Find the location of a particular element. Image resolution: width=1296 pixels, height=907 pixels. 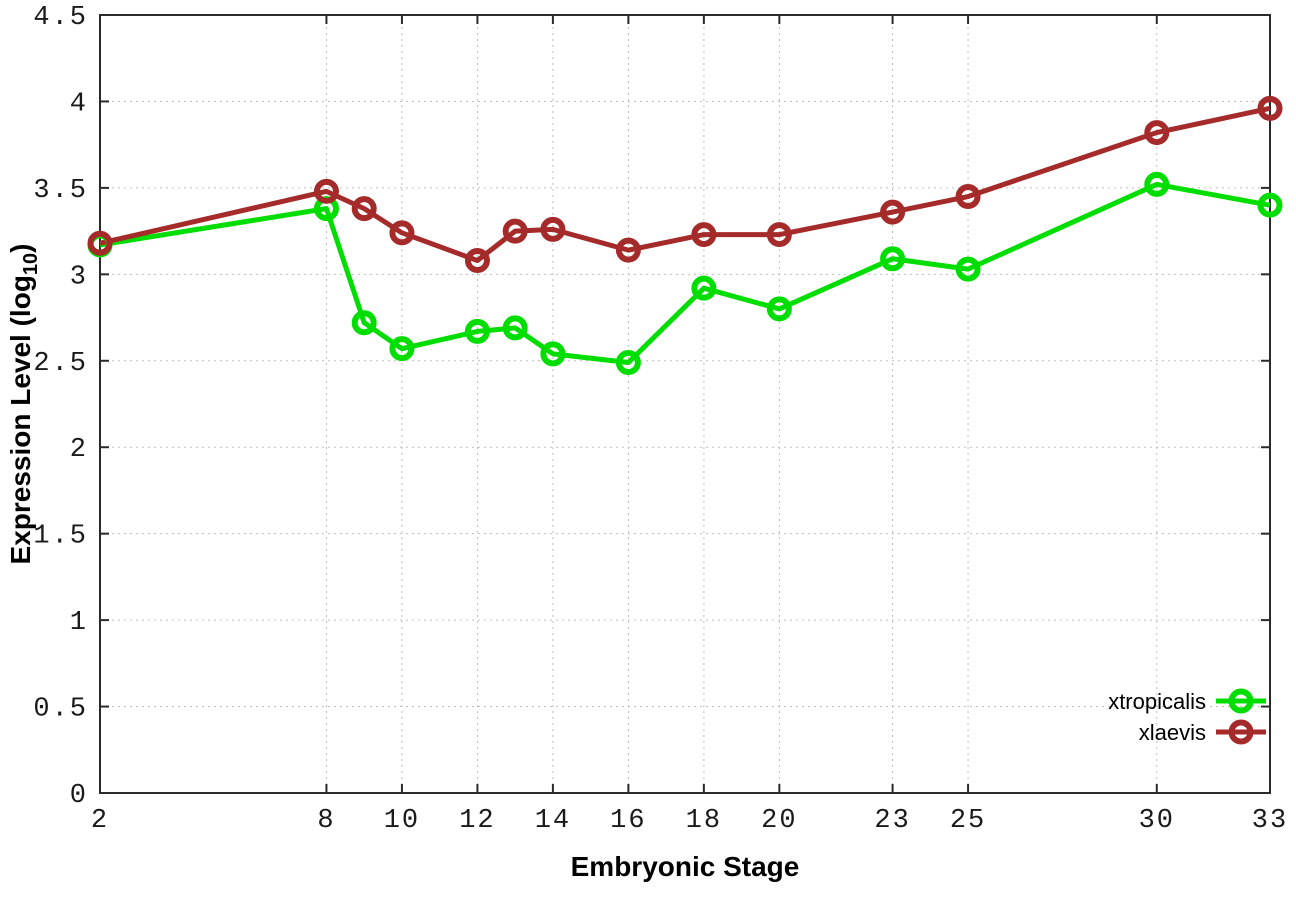

y-tick-label: 2 is located at coordinates (79, 450).